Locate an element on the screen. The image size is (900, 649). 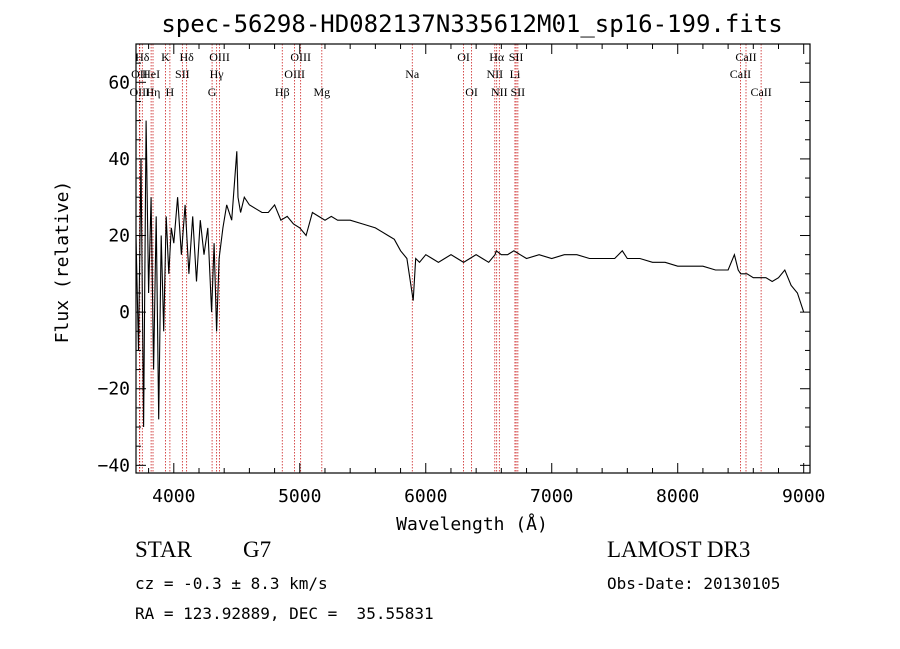
subclass-label: G7 is located at coordinates (257, 549).